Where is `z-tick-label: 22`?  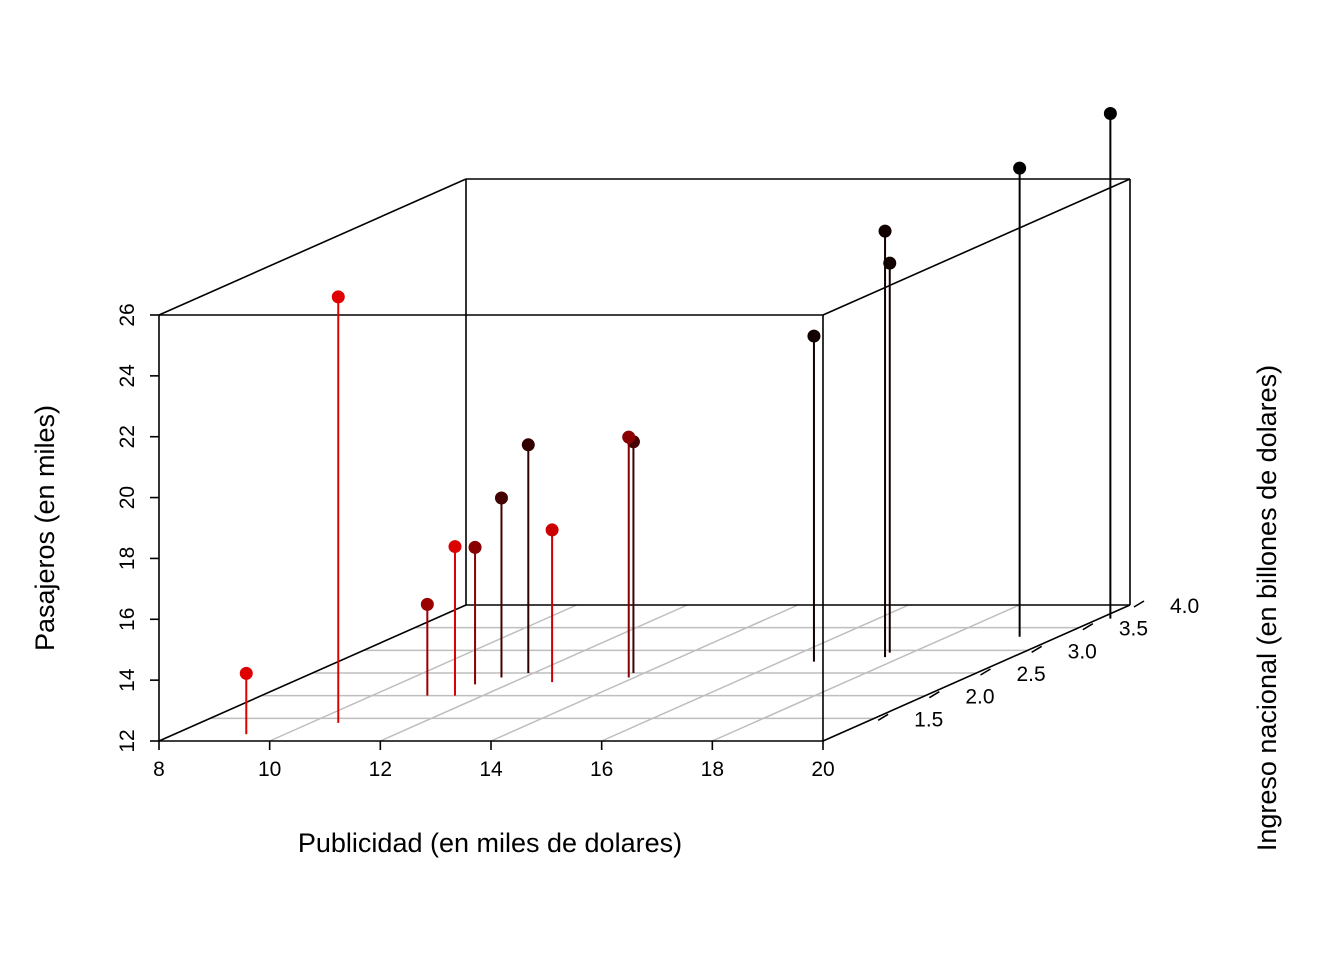 z-tick-label: 22 is located at coordinates (127, 436).